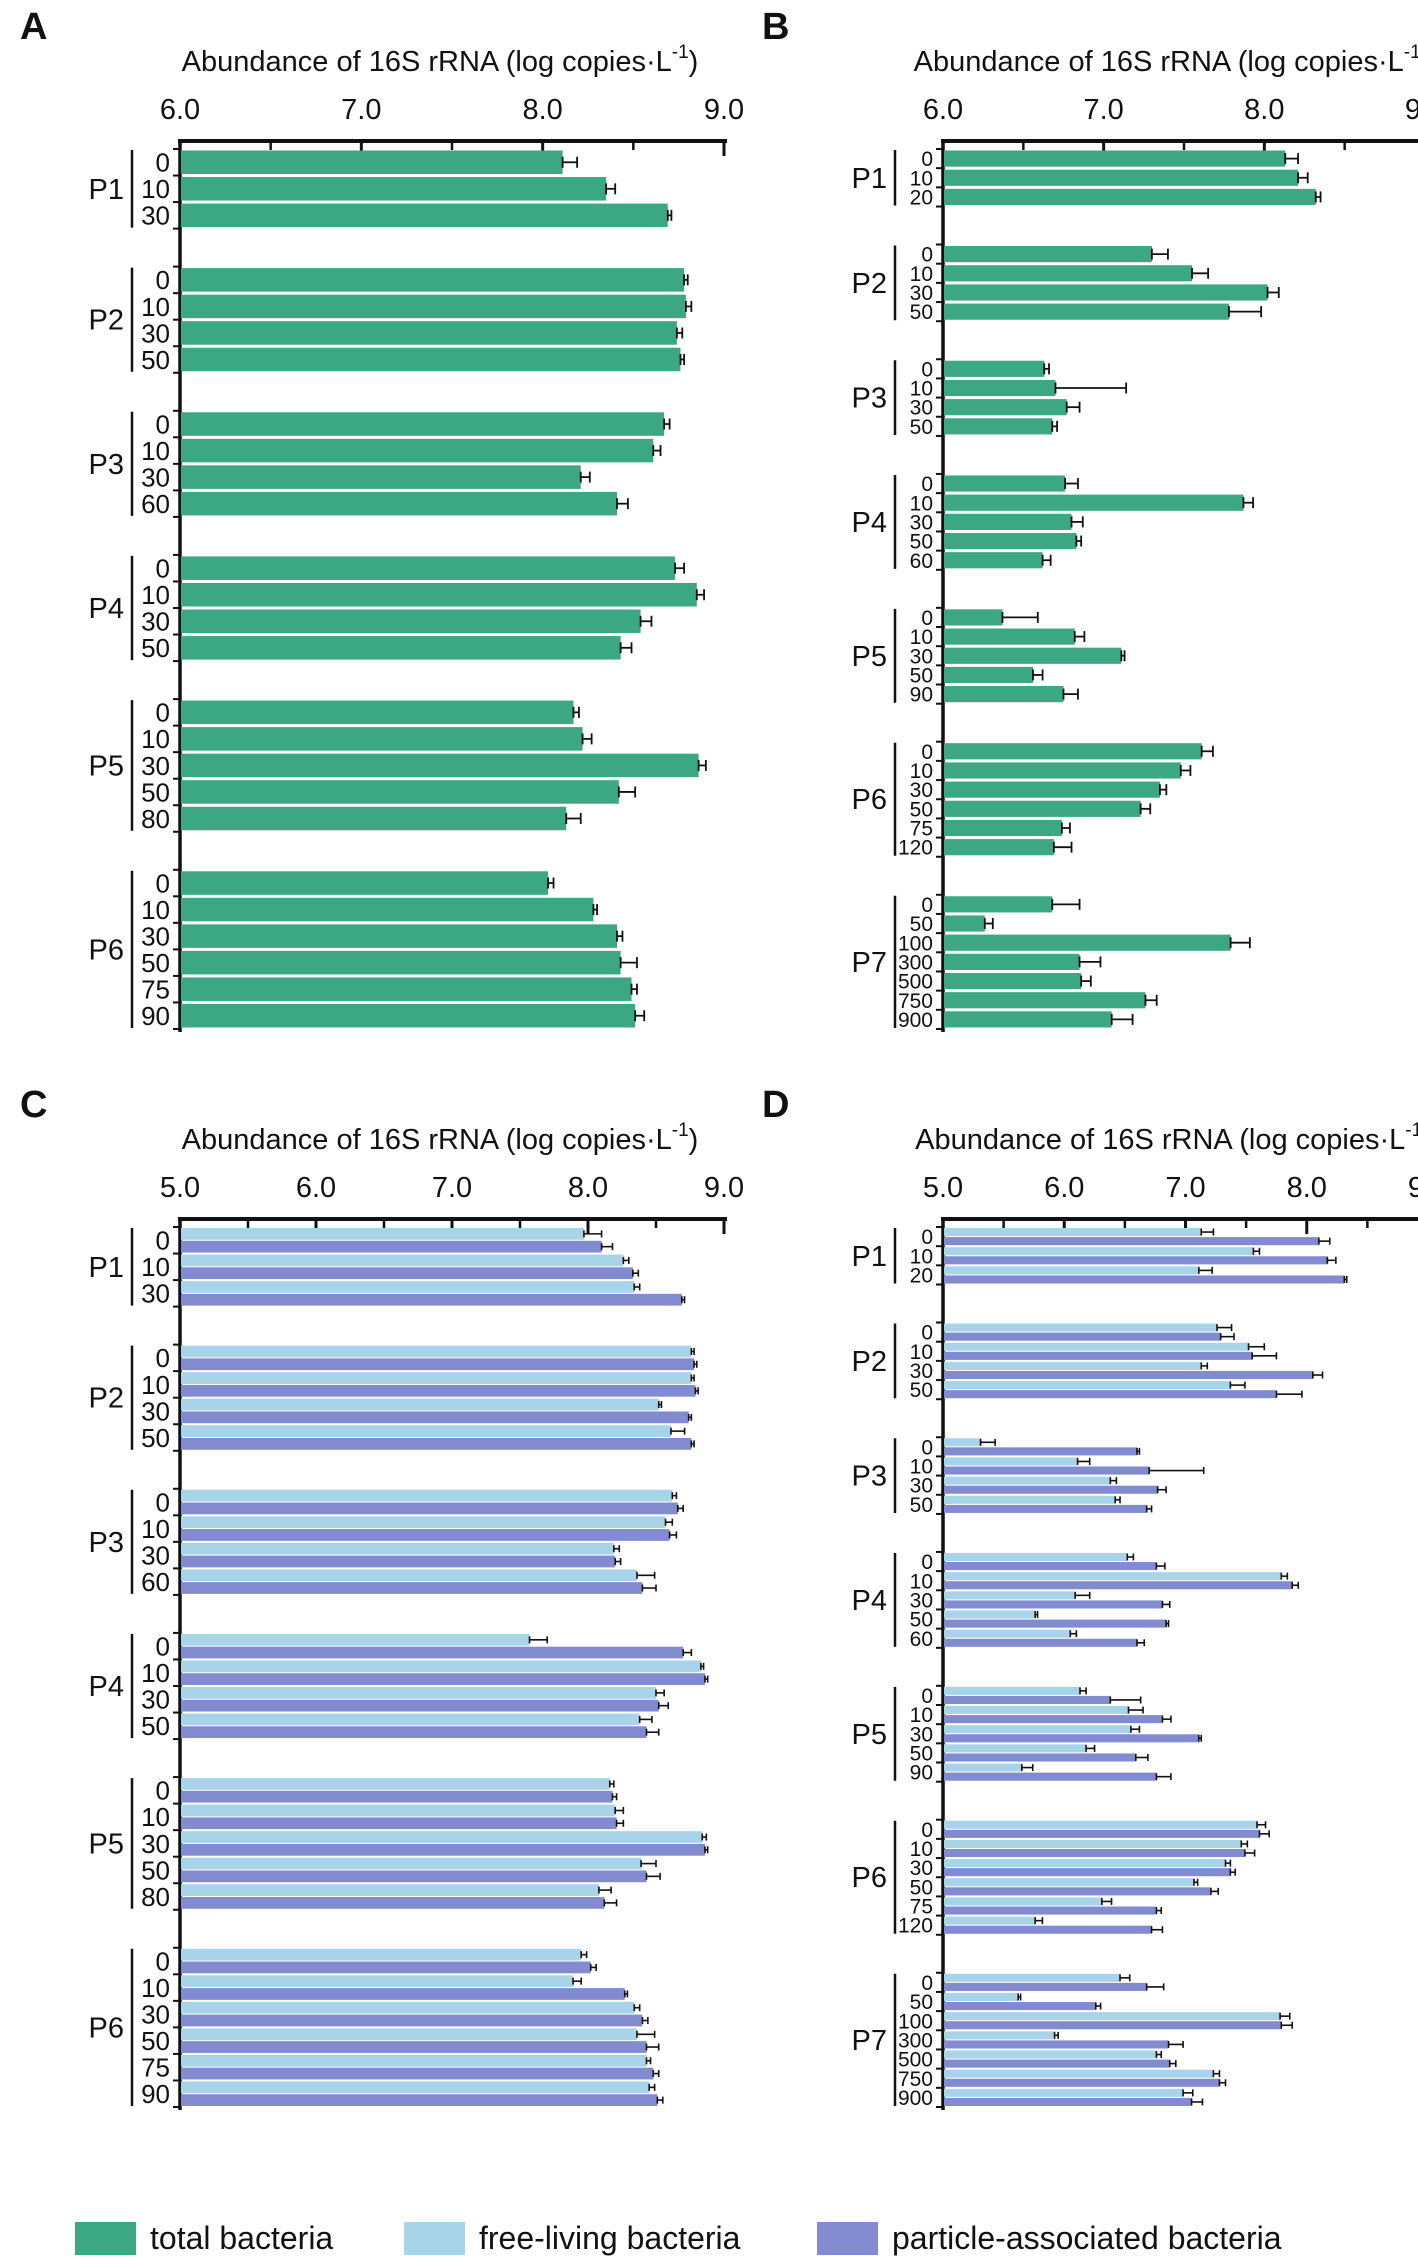 This screenshot has height=2267, width=1418. I want to click on legend-item-total-bacteria: total bacteria, so click(204, 2238).